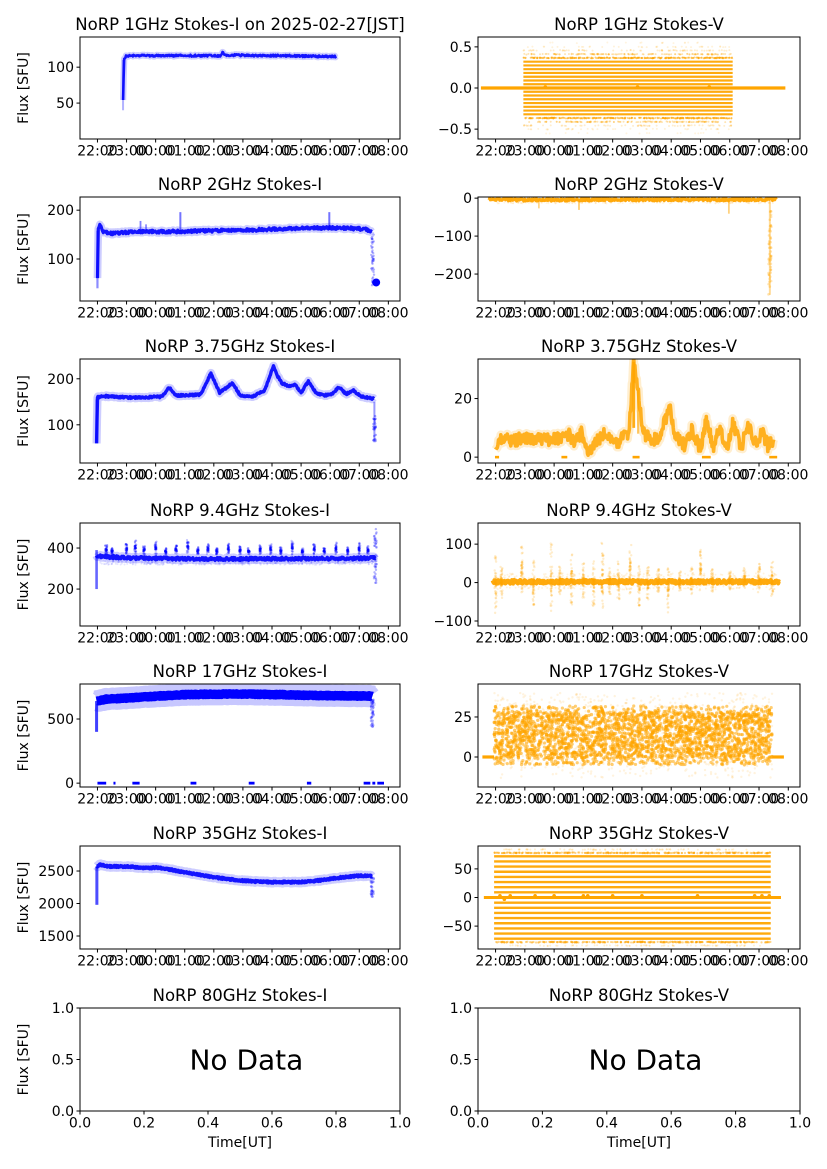 The image size is (827, 1169). Describe the element at coordinates (400, 1124) in the screenshot. I see `x-tick-label: 1.0` at that location.